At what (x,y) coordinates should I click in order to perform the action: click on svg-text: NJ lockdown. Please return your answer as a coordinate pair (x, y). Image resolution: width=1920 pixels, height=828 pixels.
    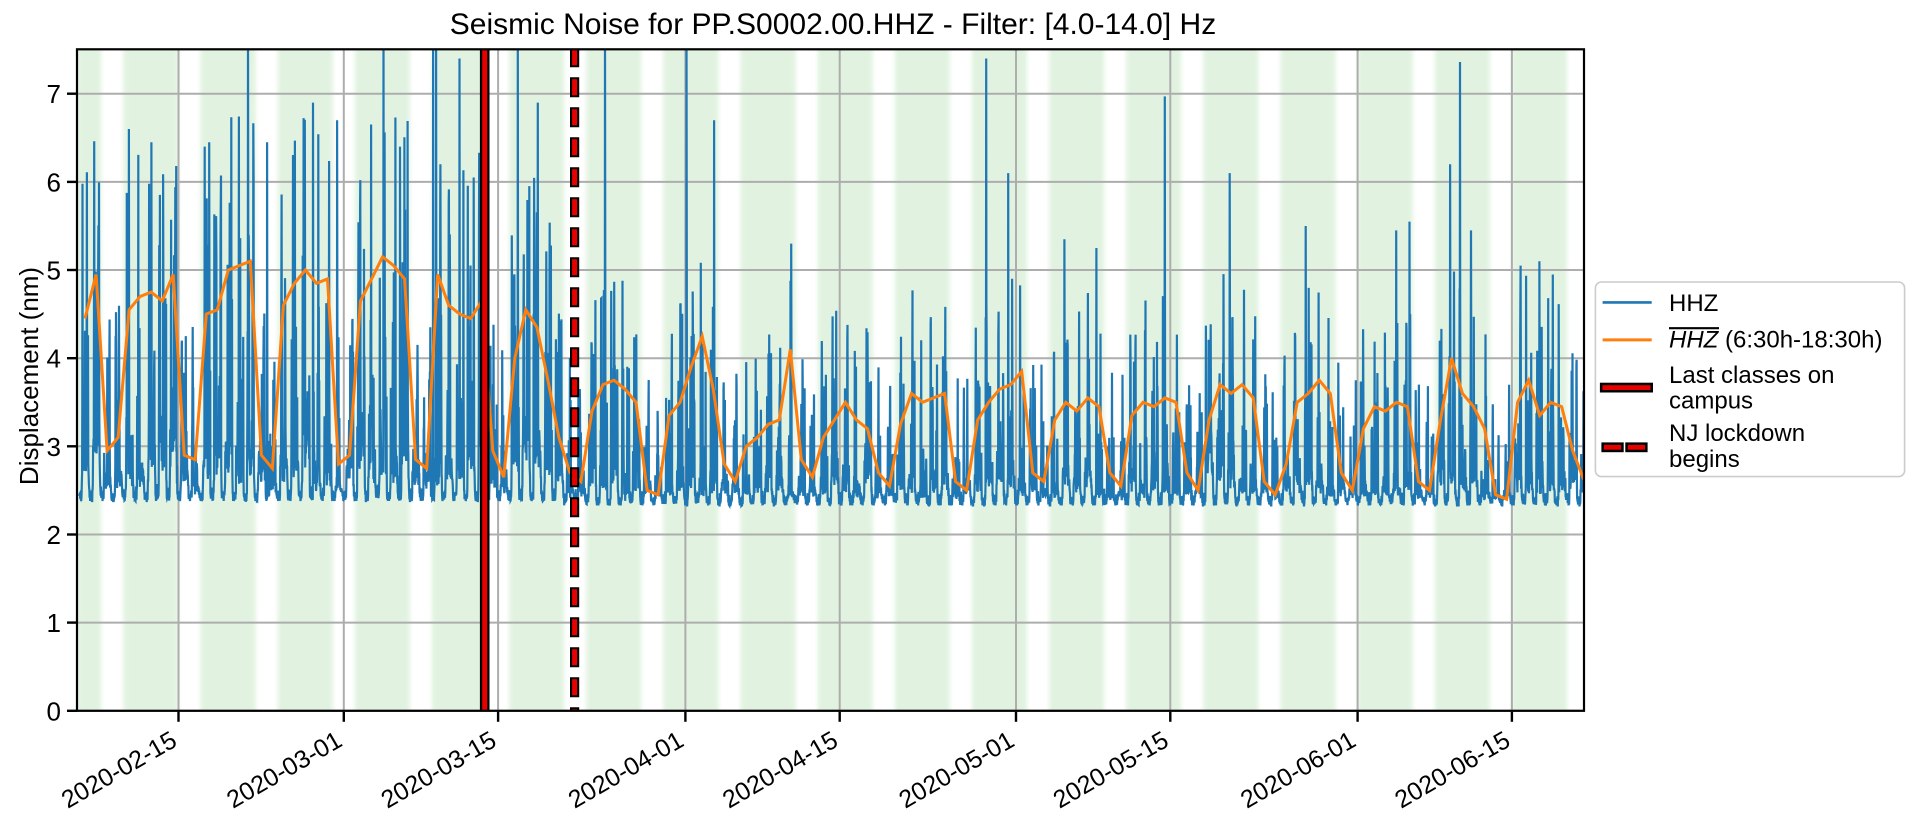
    Looking at the image, I should click on (1737, 433).